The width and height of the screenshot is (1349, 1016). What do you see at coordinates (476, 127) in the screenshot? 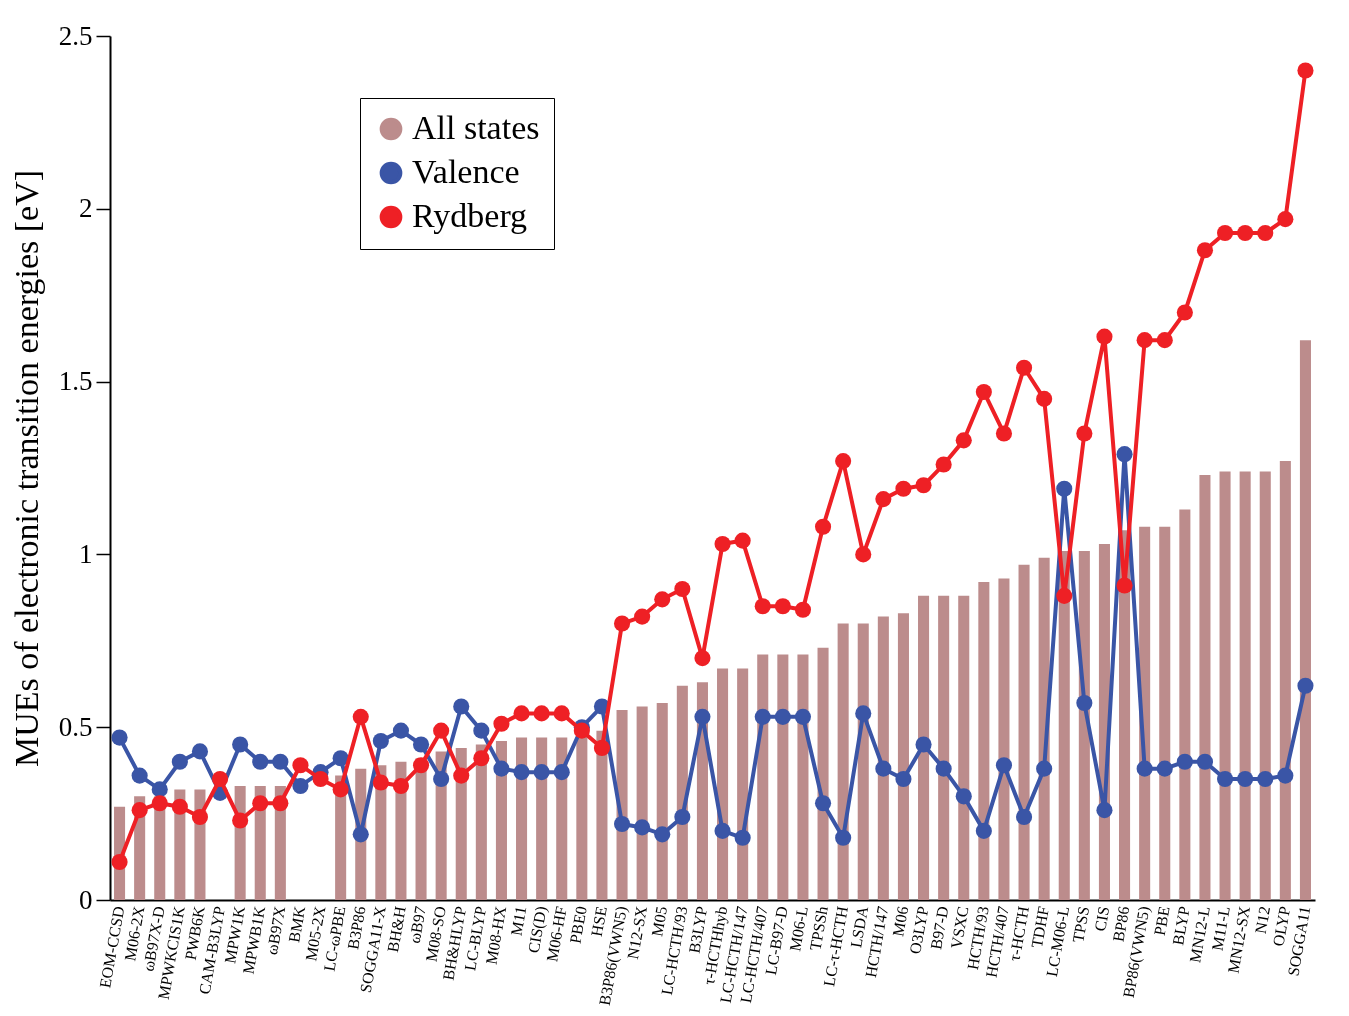
I see `legend-label: All states` at bounding box center [476, 127].